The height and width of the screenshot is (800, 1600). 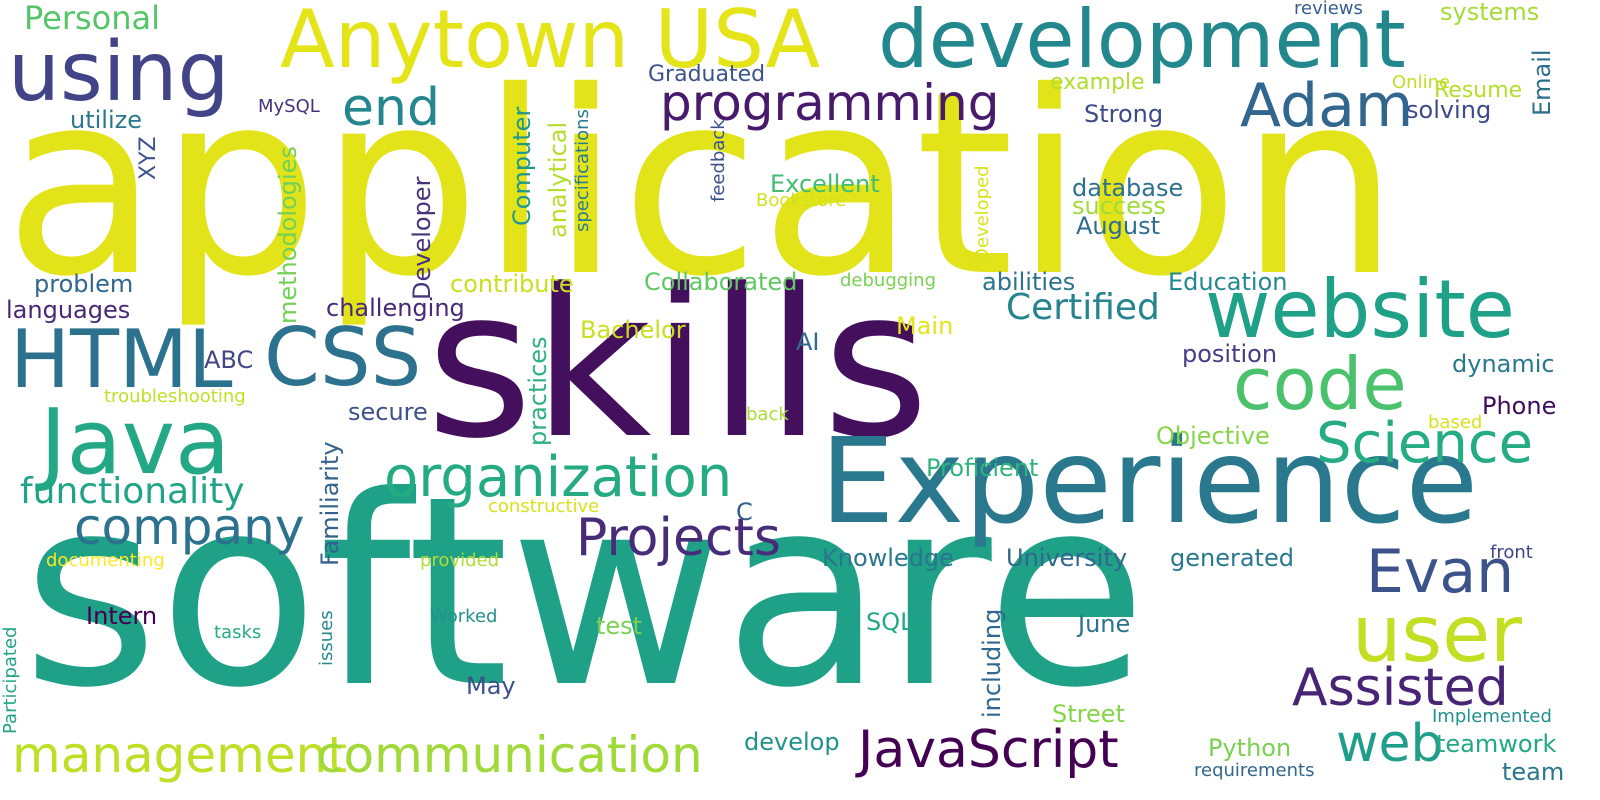 What do you see at coordinates (1142, 43) in the screenshot?
I see `word-development: development` at bounding box center [1142, 43].